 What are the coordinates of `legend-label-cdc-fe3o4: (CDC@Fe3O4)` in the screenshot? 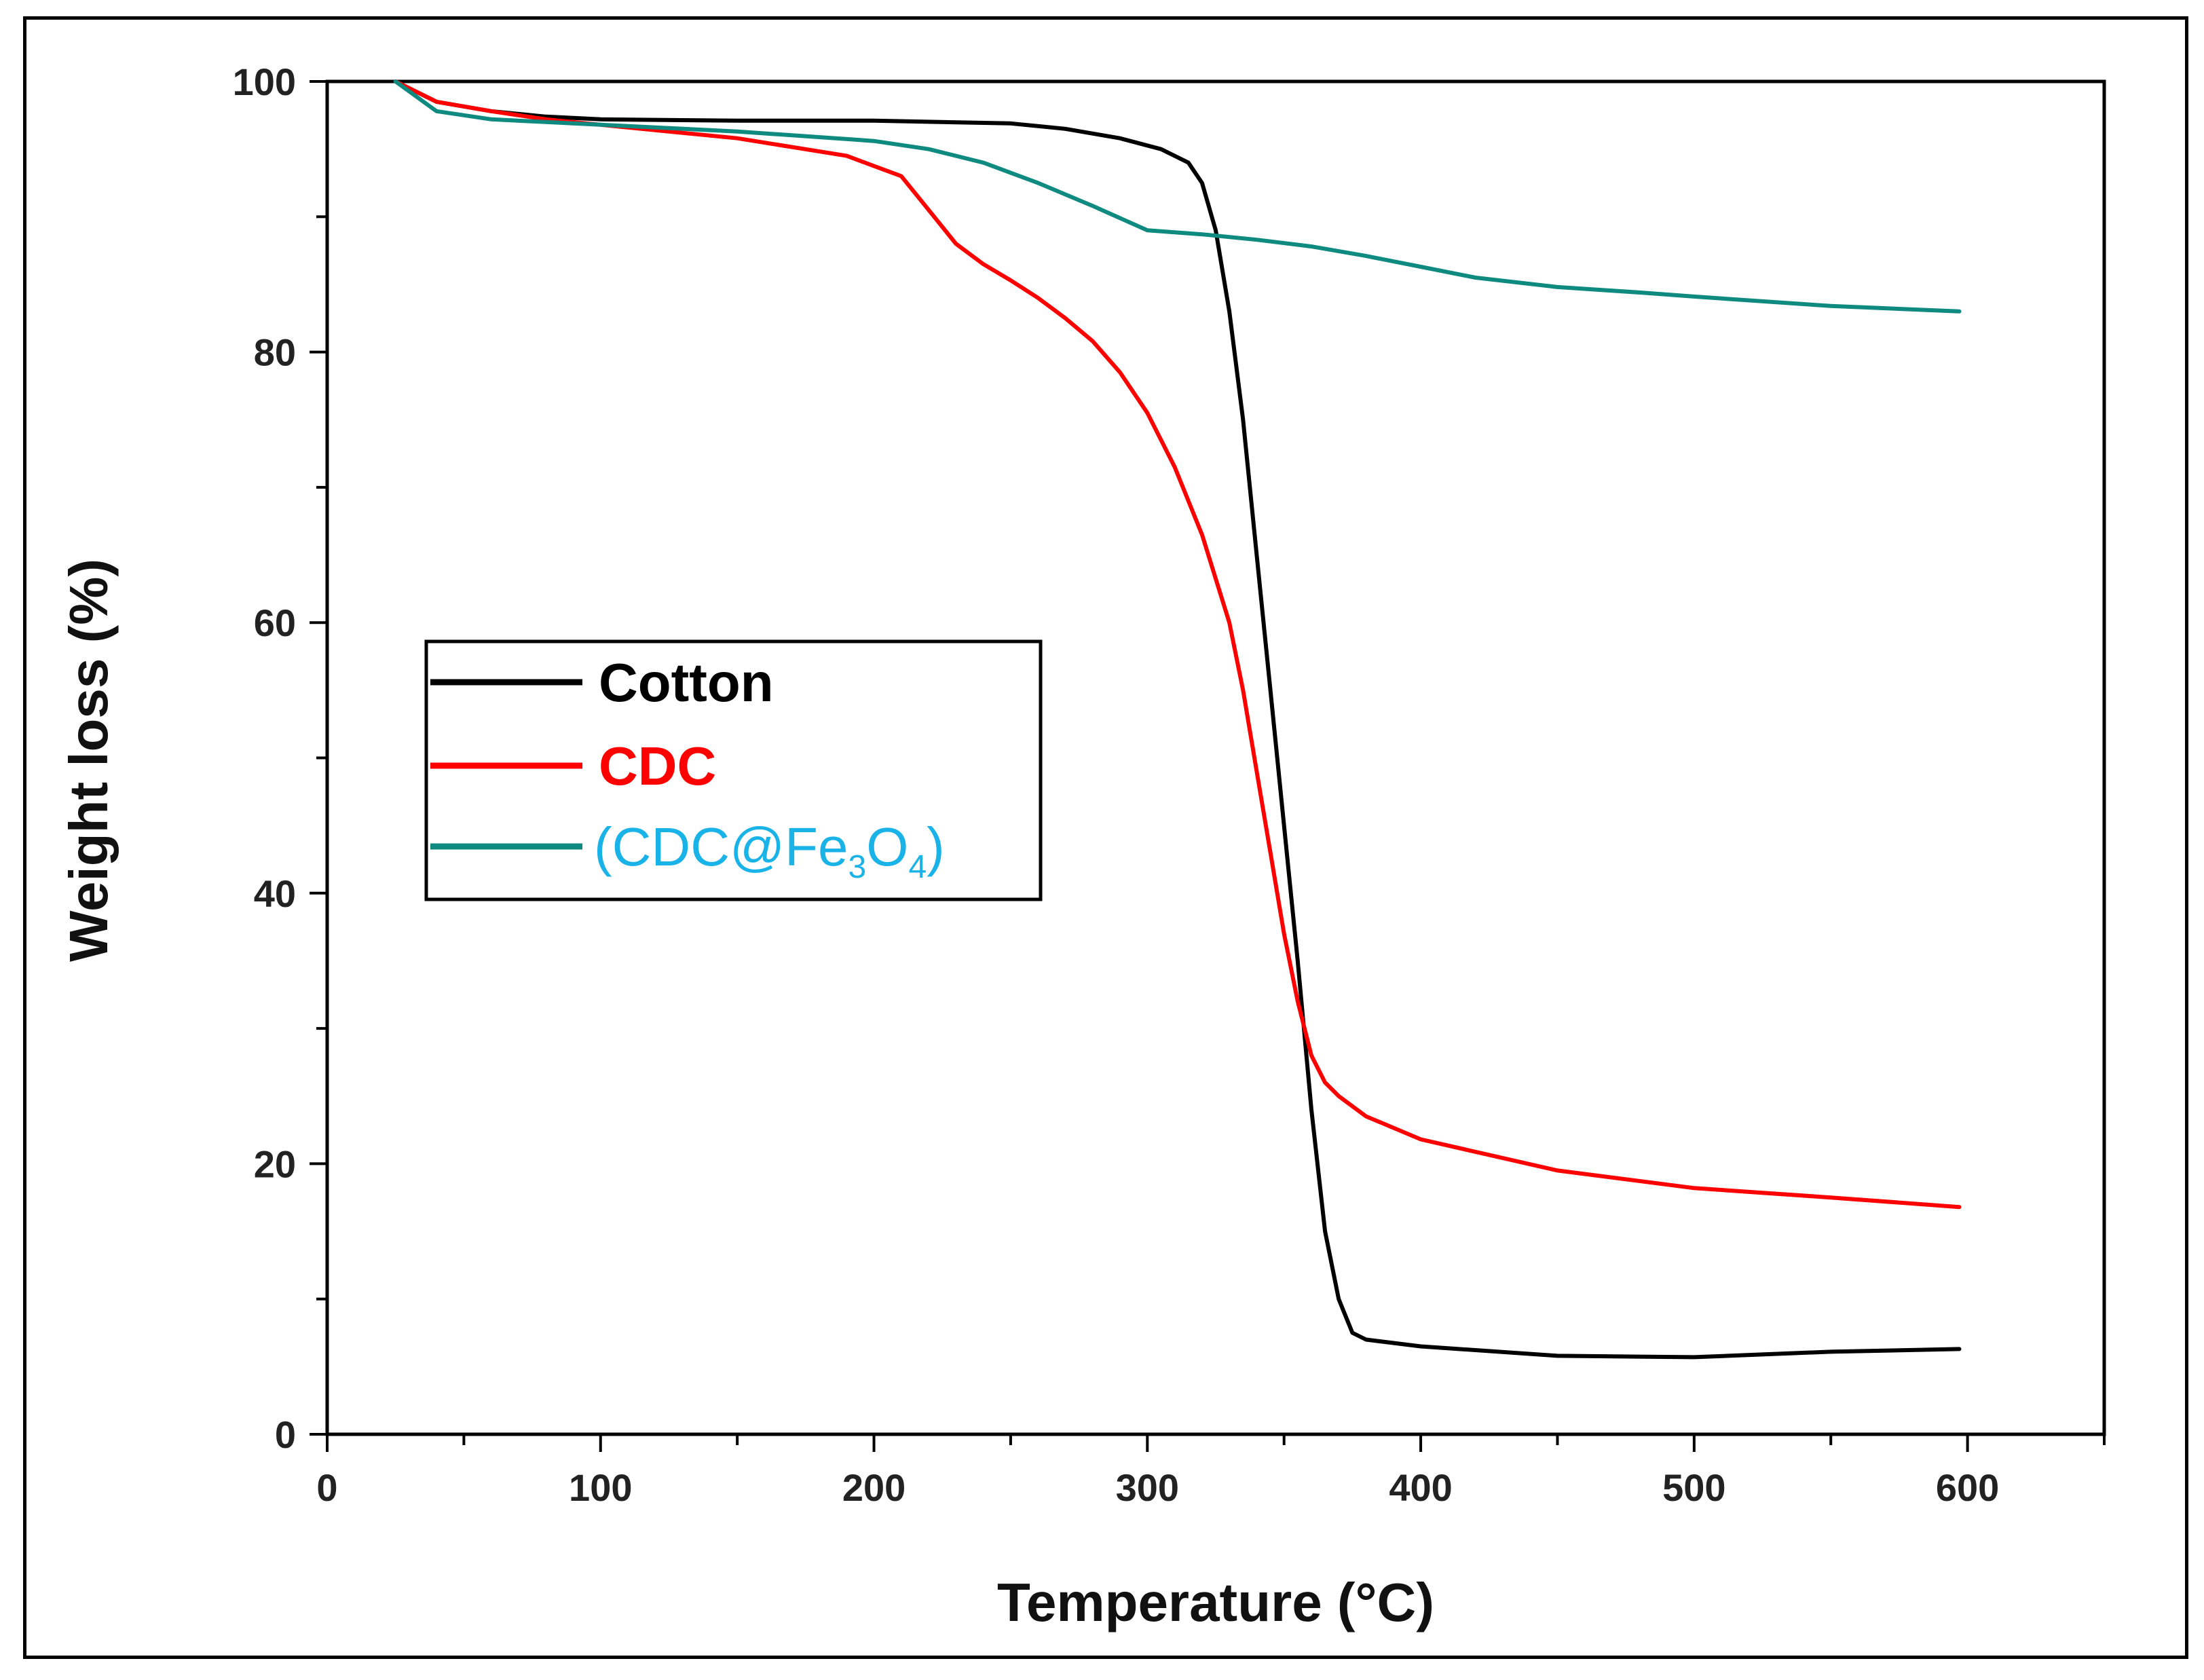 It's located at (769, 851).